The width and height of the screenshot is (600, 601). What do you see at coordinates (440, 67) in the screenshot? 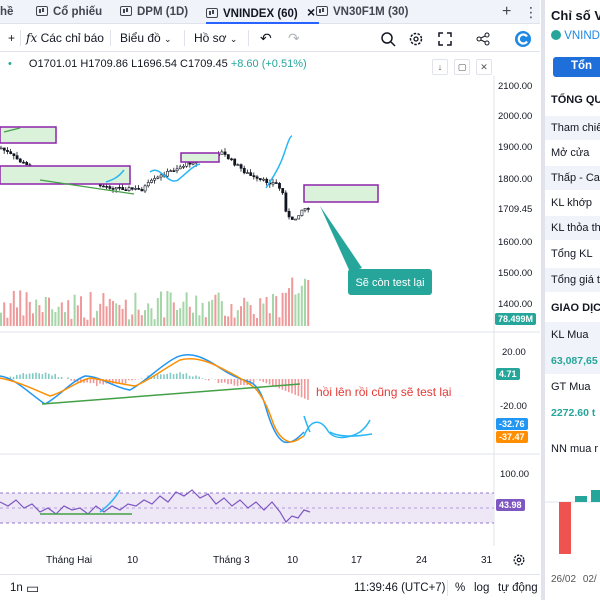
I see `arrow-down-icon: ↓` at bounding box center [440, 67].